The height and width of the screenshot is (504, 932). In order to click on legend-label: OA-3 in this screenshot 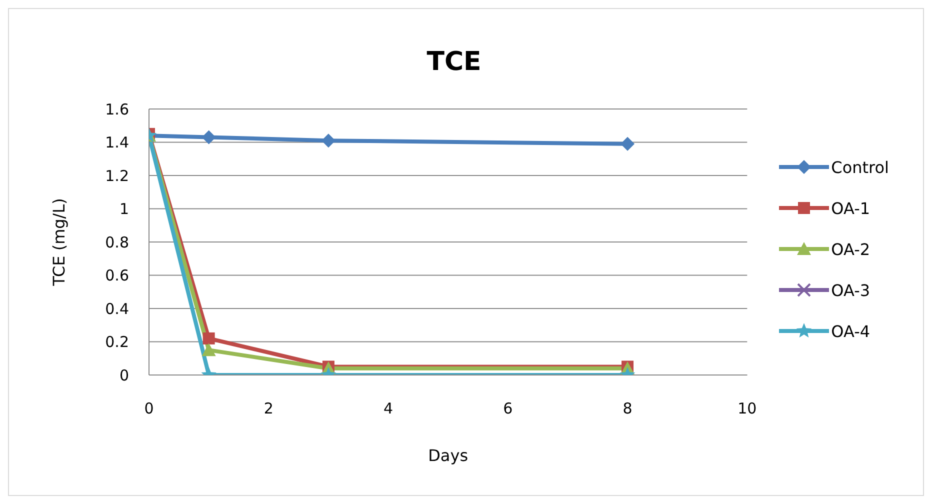, I will do `click(850, 290)`.